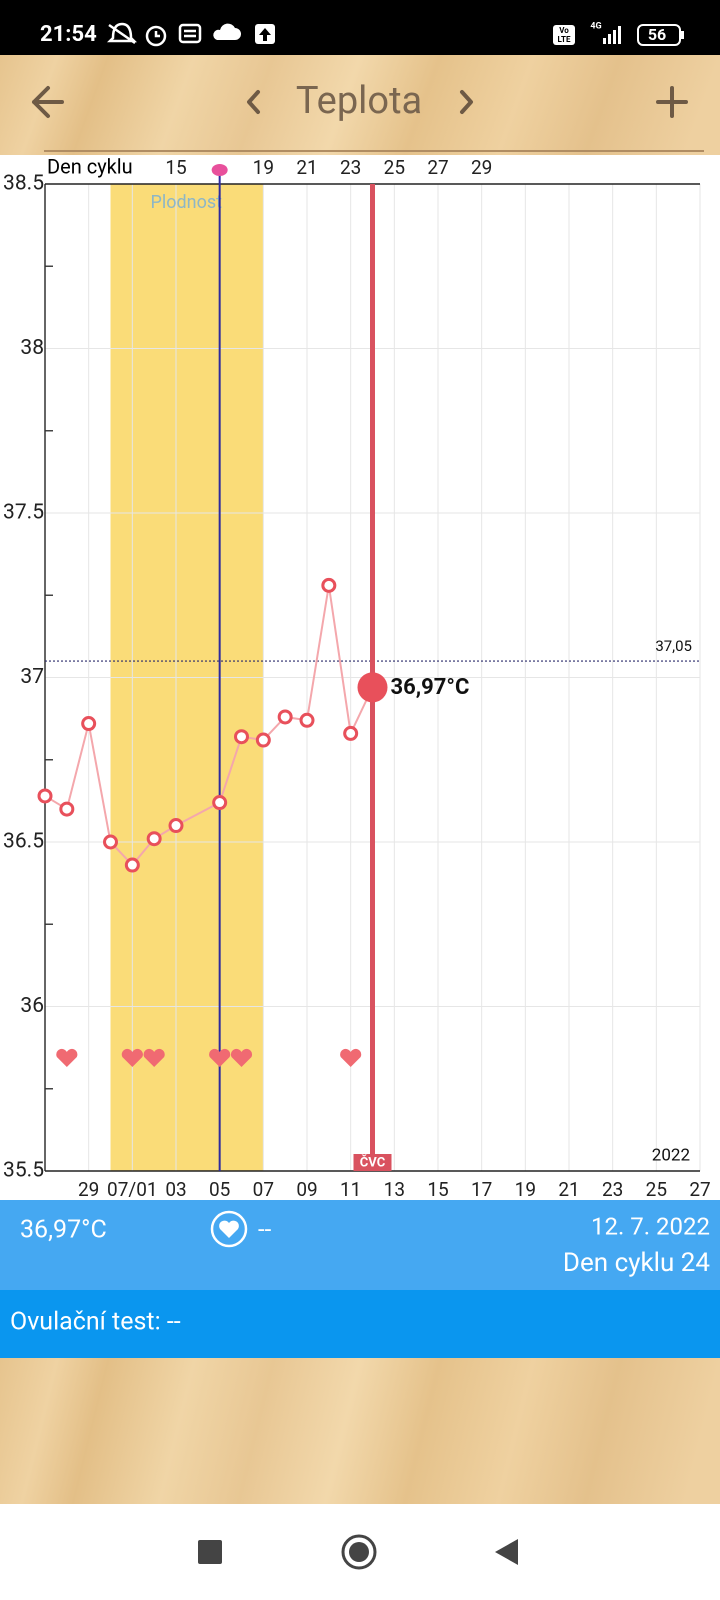  What do you see at coordinates (650, 1226) in the screenshot?
I see `info-date: 12. 7. 2022` at bounding box center [650, 1226].